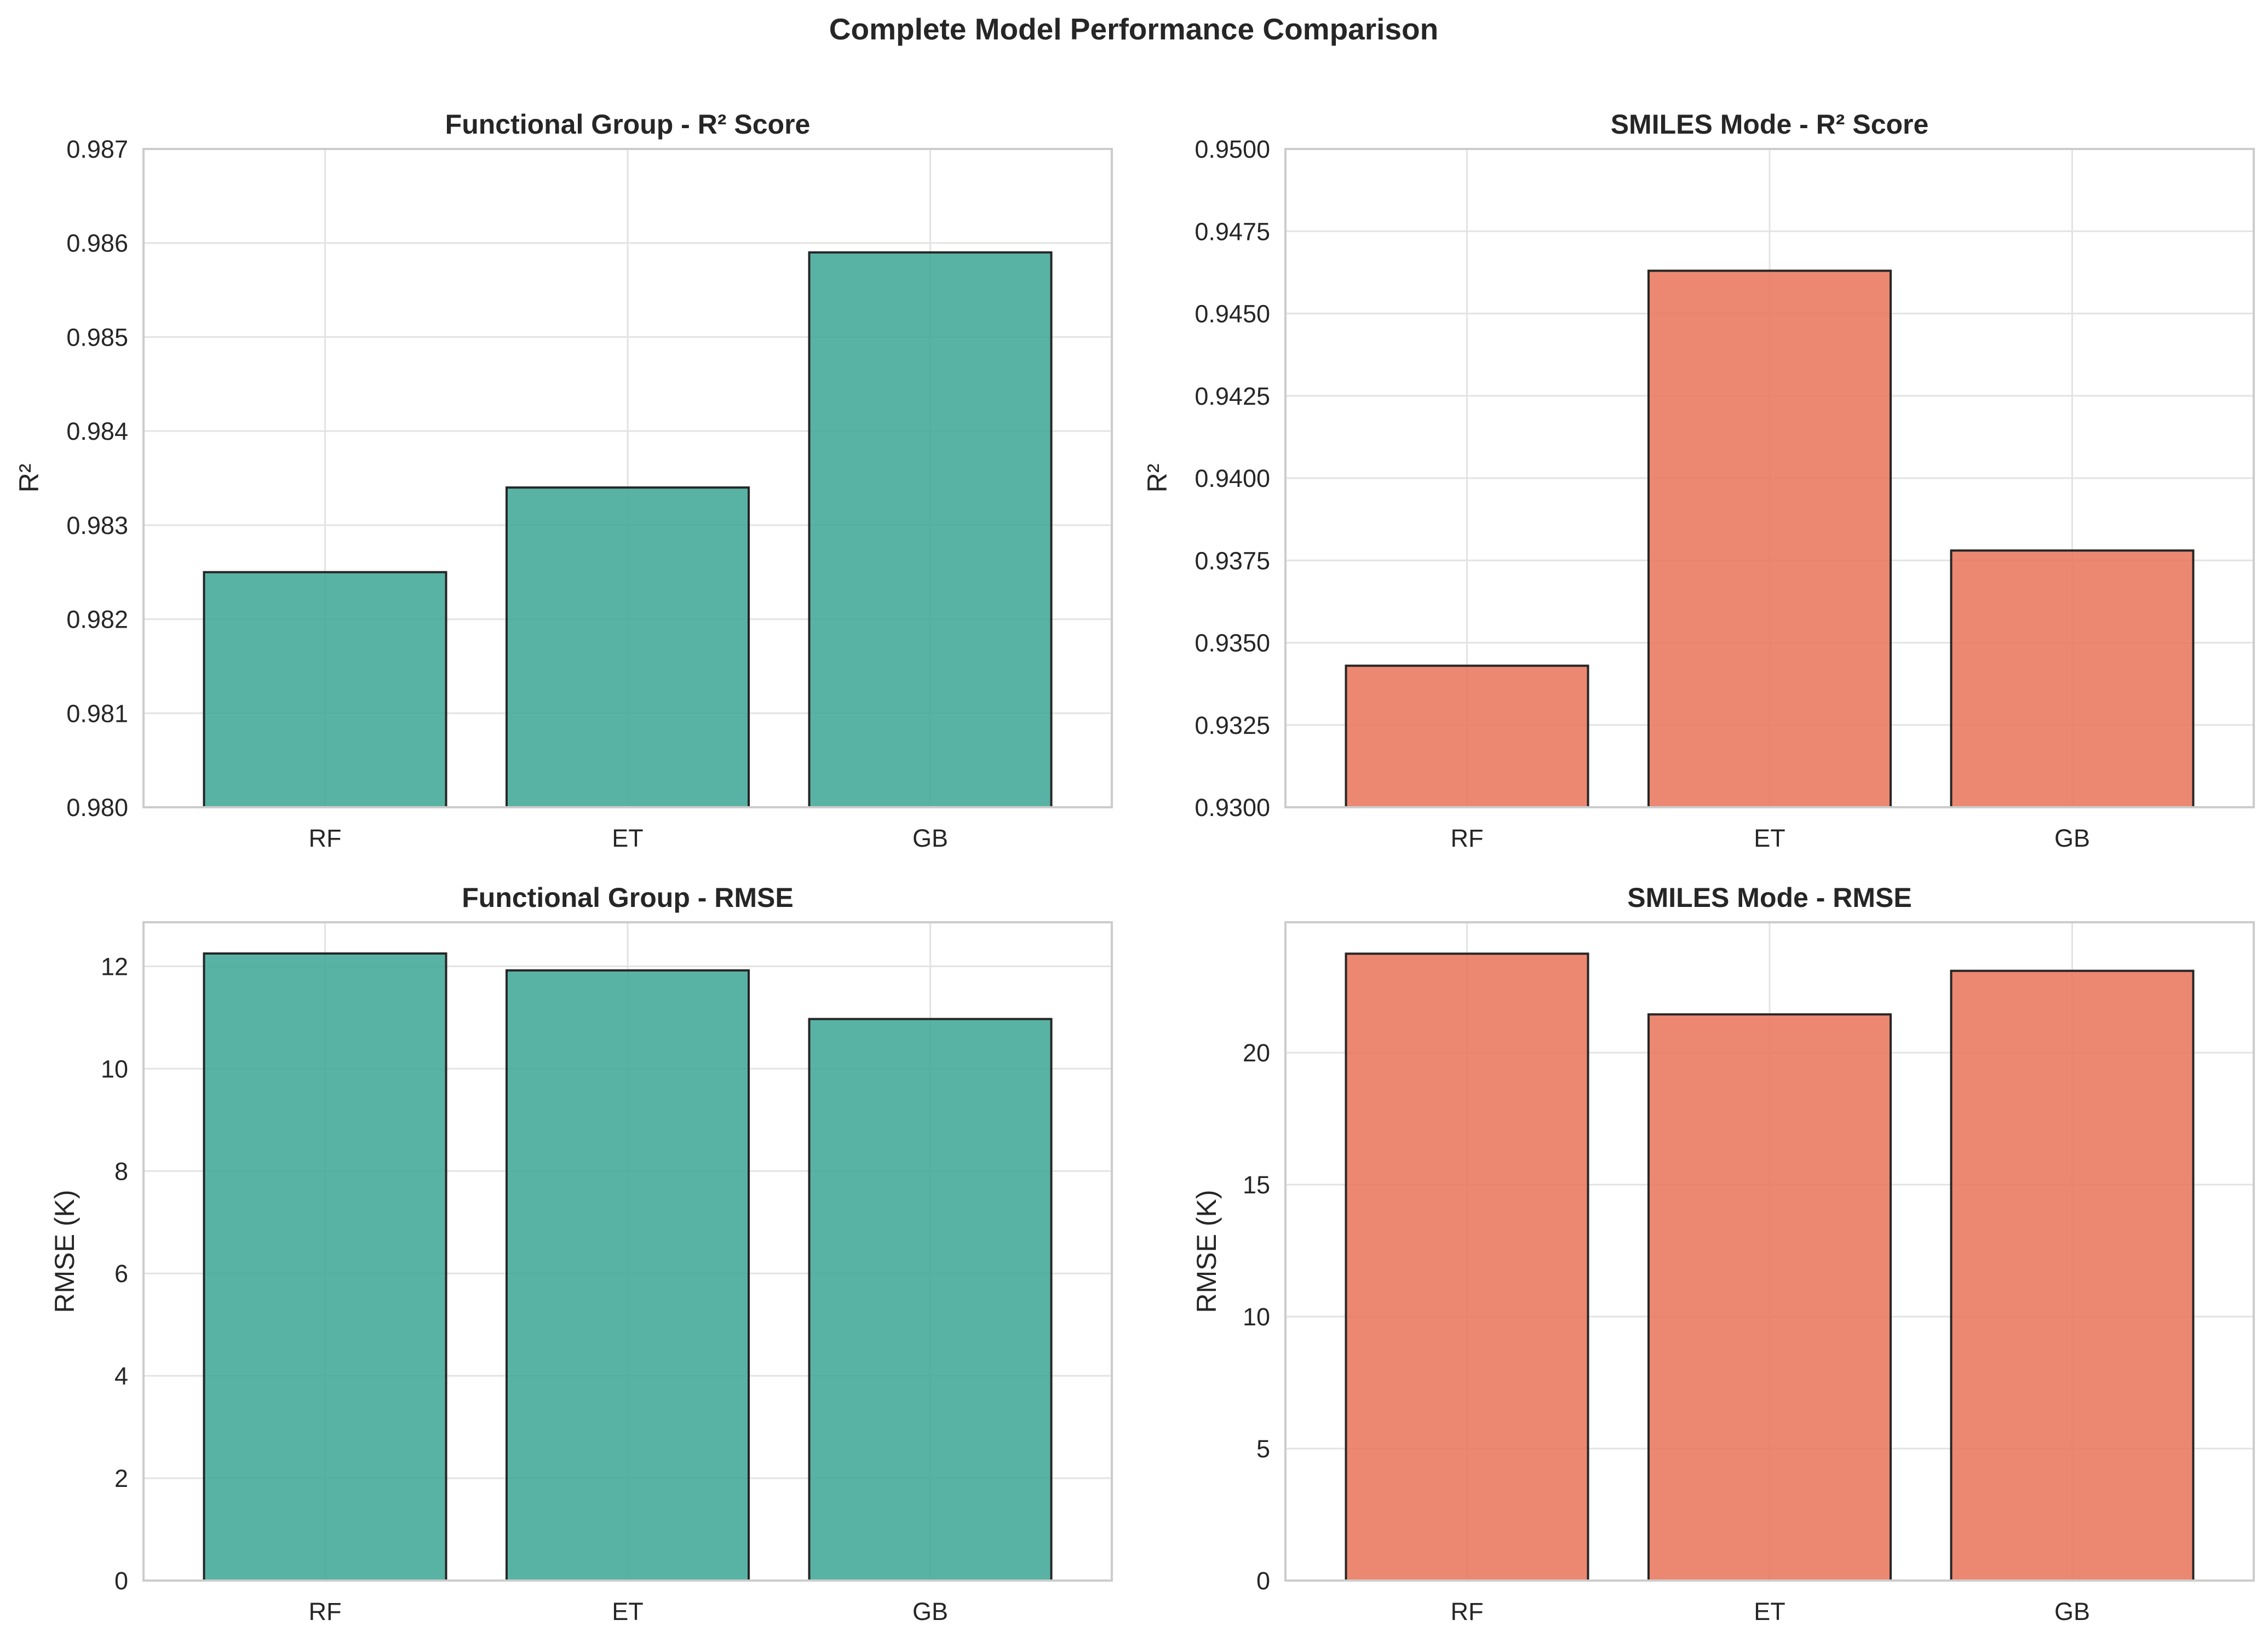 This screenshot has height=1643, width=2268. I want to click on smiles-rmse-ytick-label: 5, so click(1263, 1449).